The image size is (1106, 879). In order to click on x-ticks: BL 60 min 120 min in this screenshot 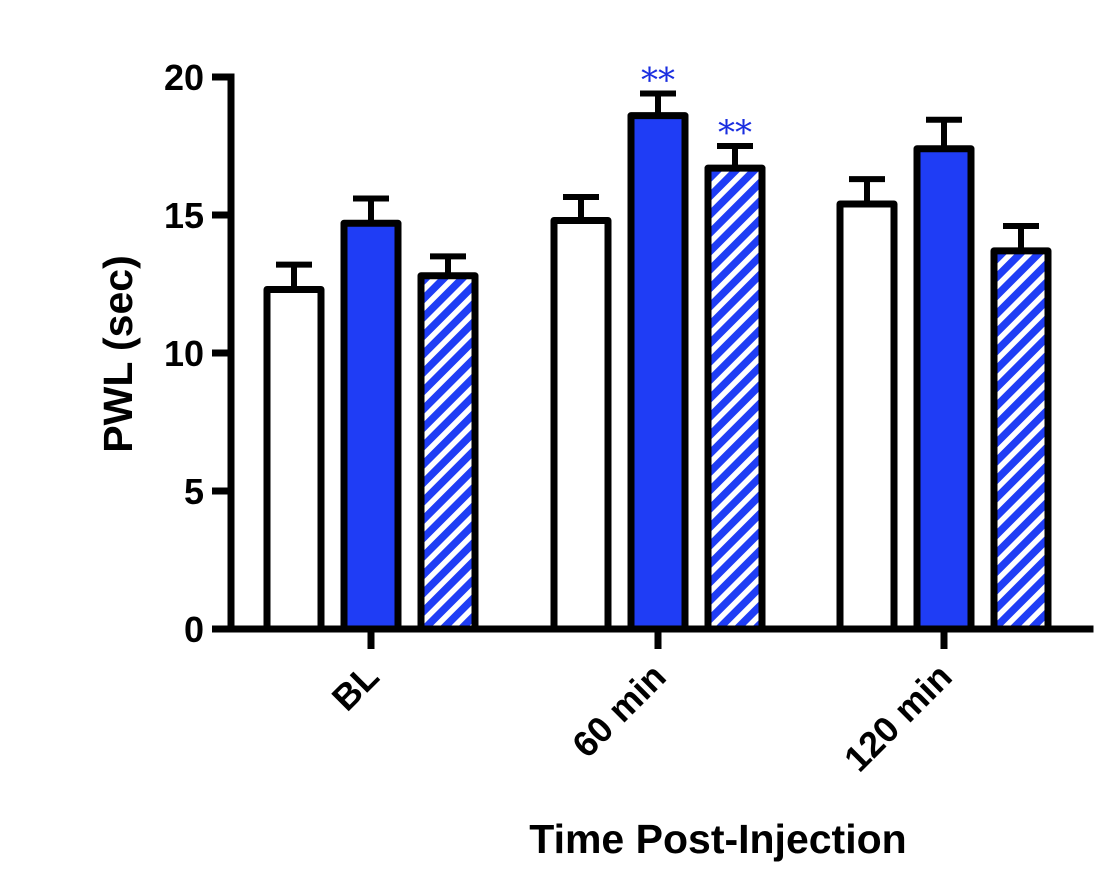, I will do `click(642, 704)`.